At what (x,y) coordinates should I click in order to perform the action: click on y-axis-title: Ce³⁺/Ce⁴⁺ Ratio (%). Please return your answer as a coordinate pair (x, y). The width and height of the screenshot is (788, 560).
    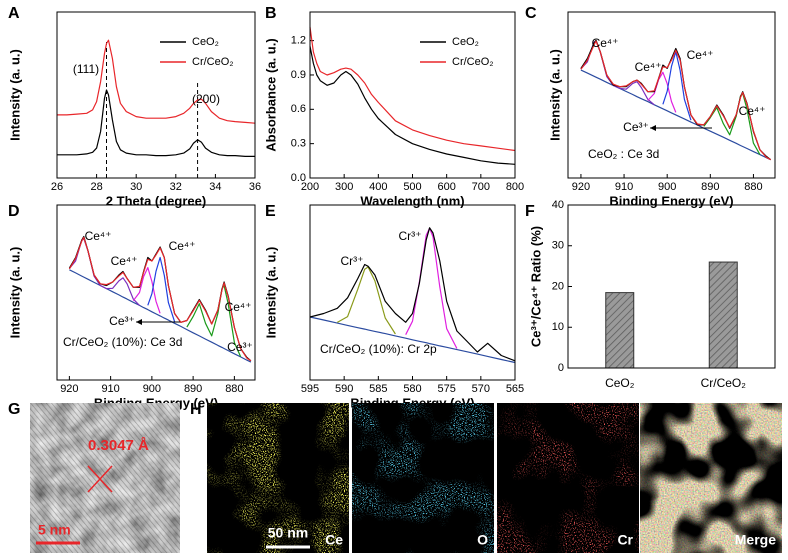
    Looking at the image, I should click on (535, 286).